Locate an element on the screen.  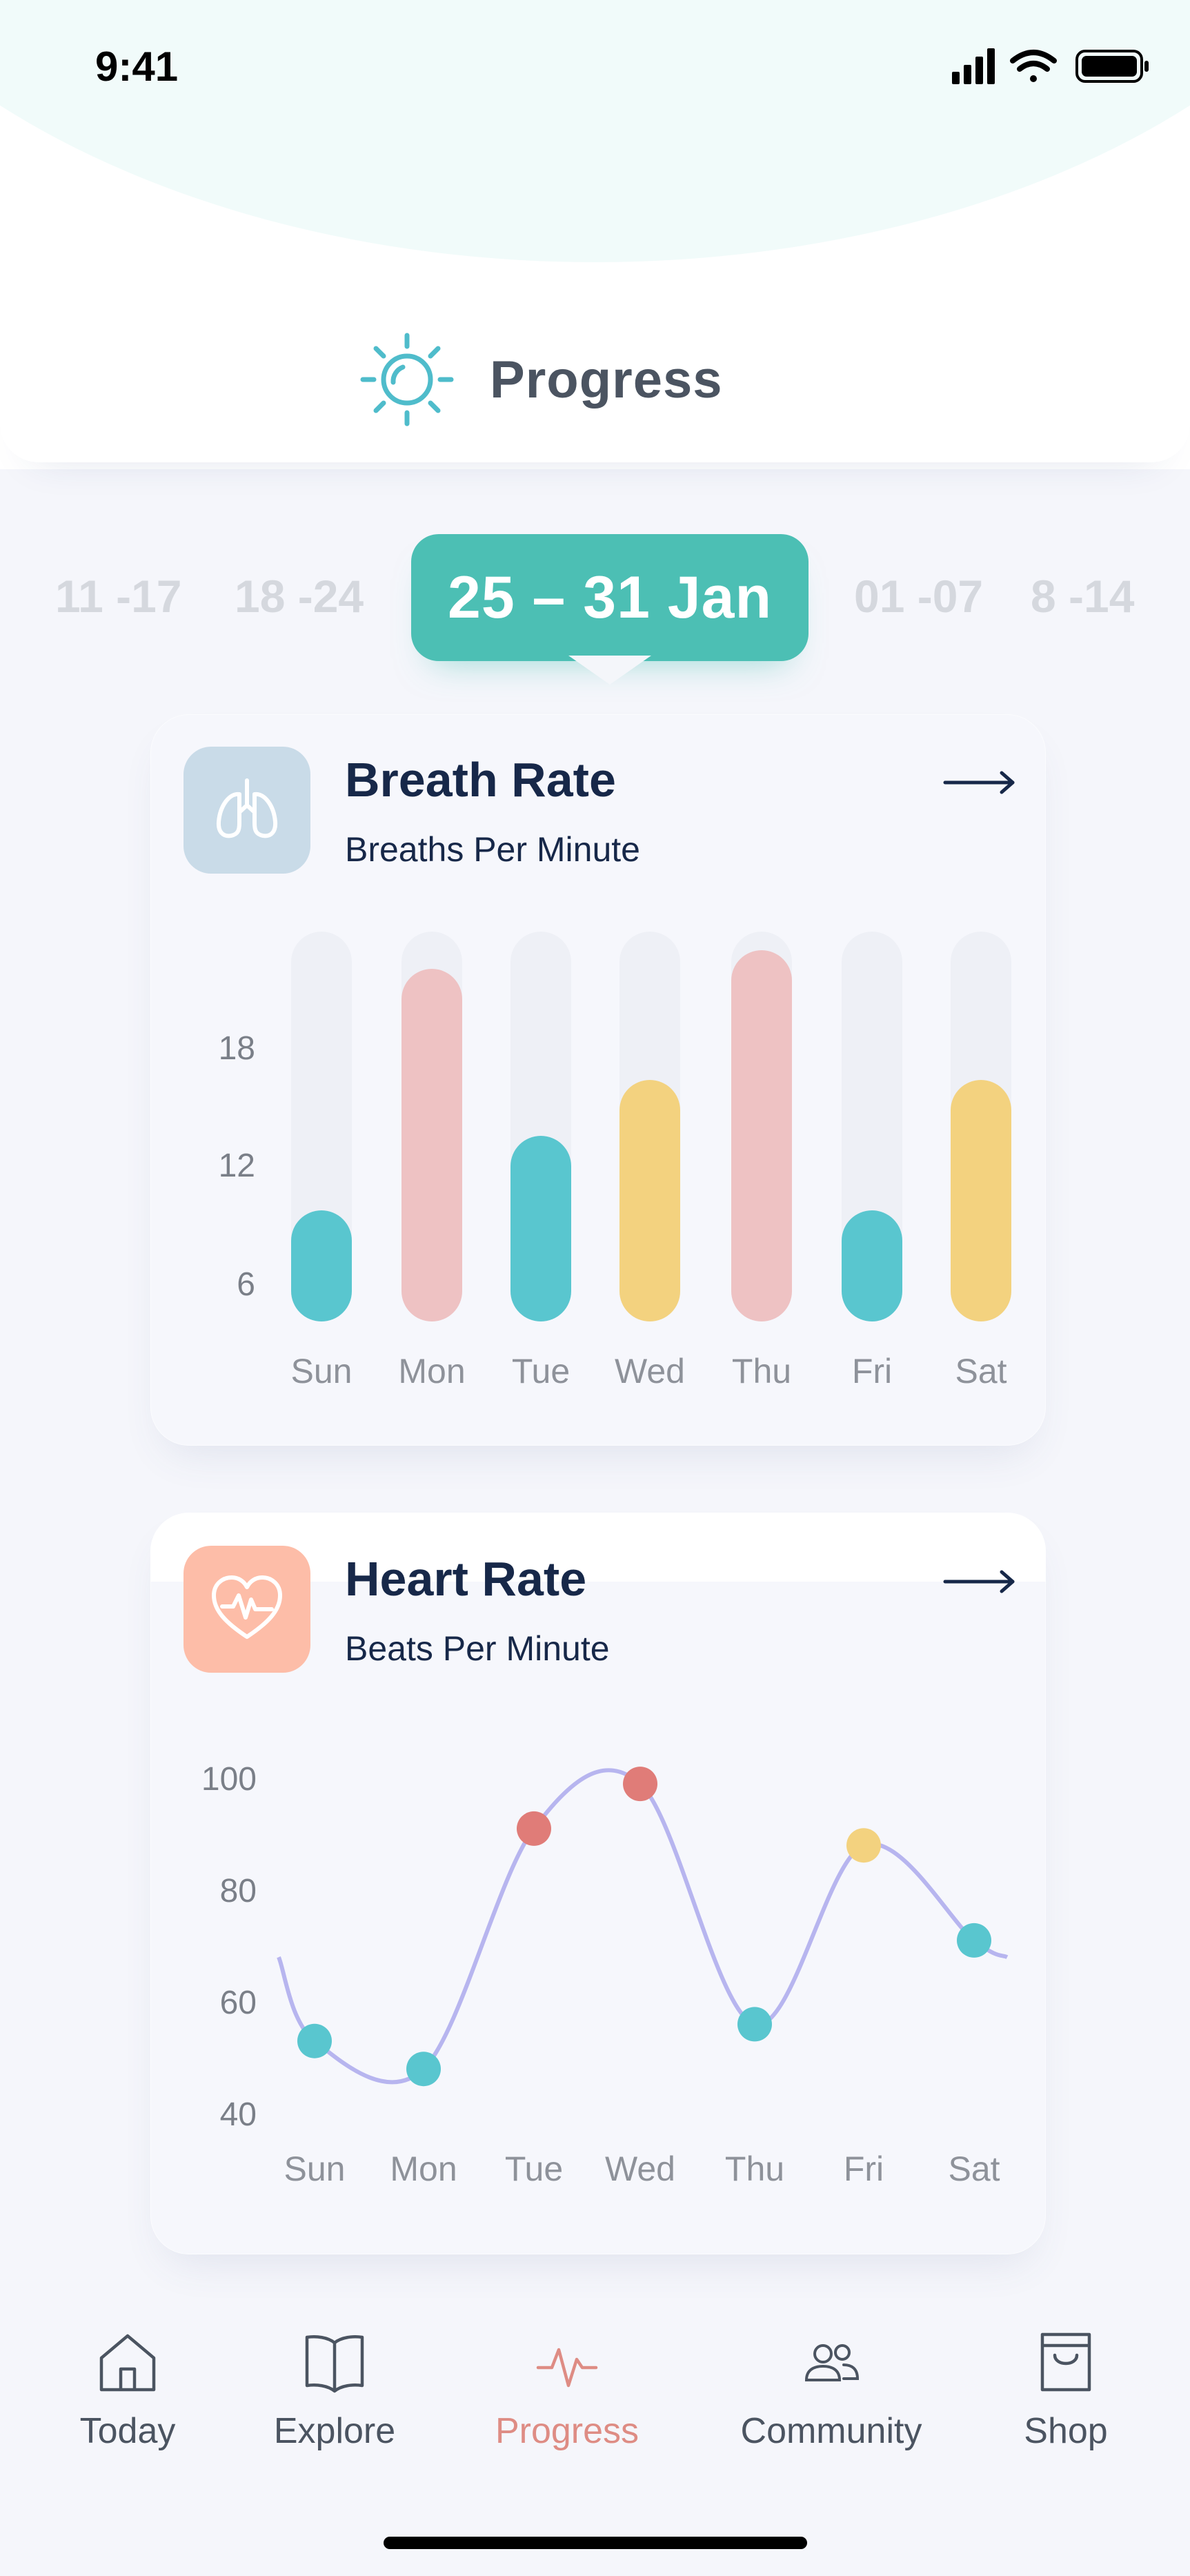
nav-item-community: Community is located at coordinates (831, 2390).